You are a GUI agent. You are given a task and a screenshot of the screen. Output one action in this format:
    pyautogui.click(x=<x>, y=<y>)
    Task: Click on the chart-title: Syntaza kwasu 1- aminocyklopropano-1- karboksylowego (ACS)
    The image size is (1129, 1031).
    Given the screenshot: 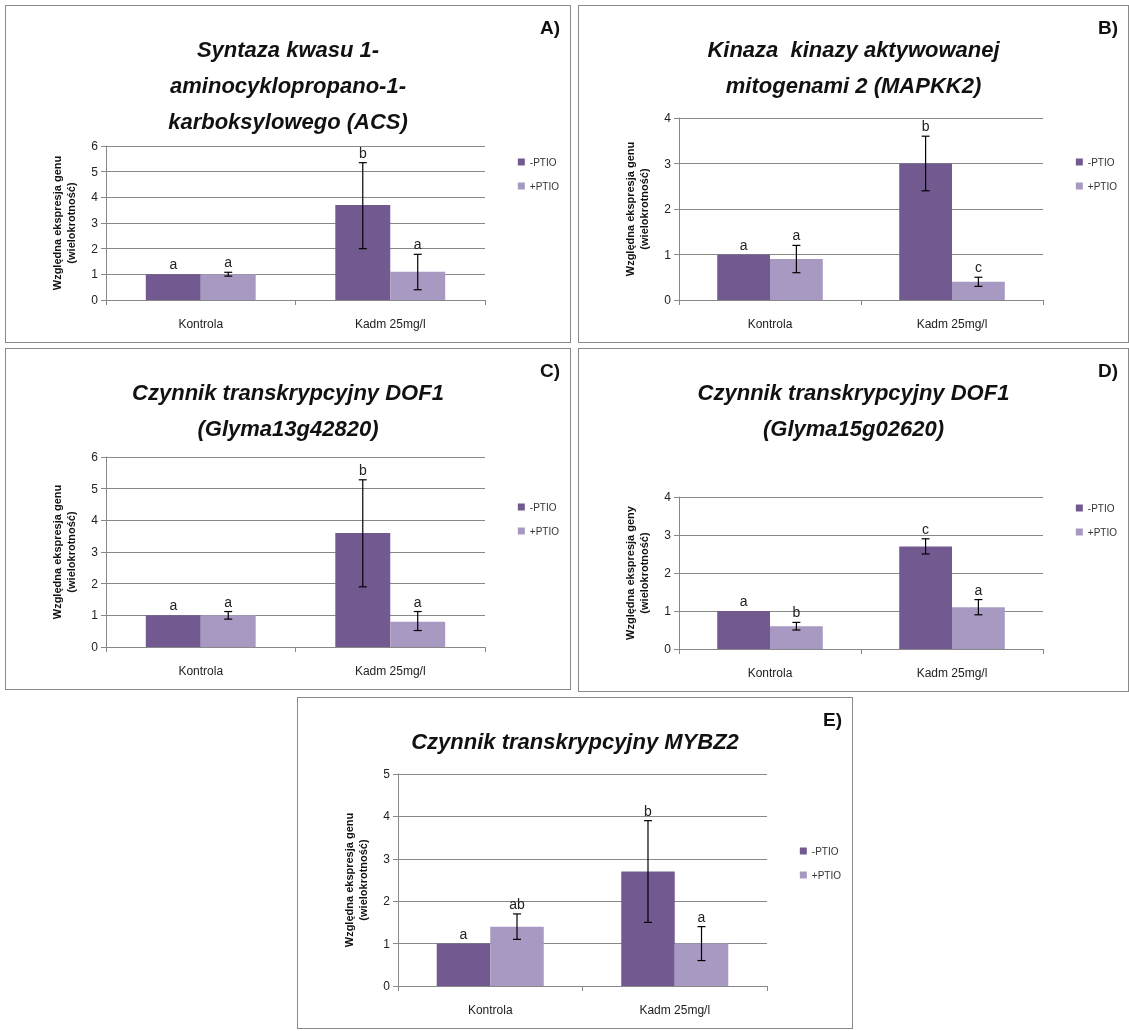 What is the action you would take?
    pyautogui.click(x=288, y=85)
    